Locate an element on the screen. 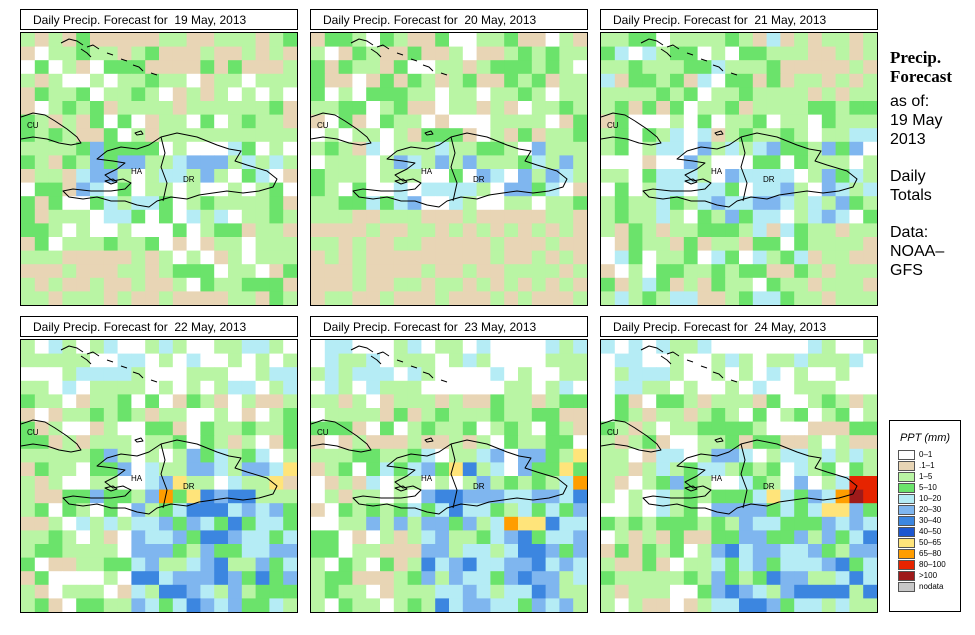 Image resolution: width=975 pixels, height=635 pixels. bahamas-islands is located at coordinates (109, 364).